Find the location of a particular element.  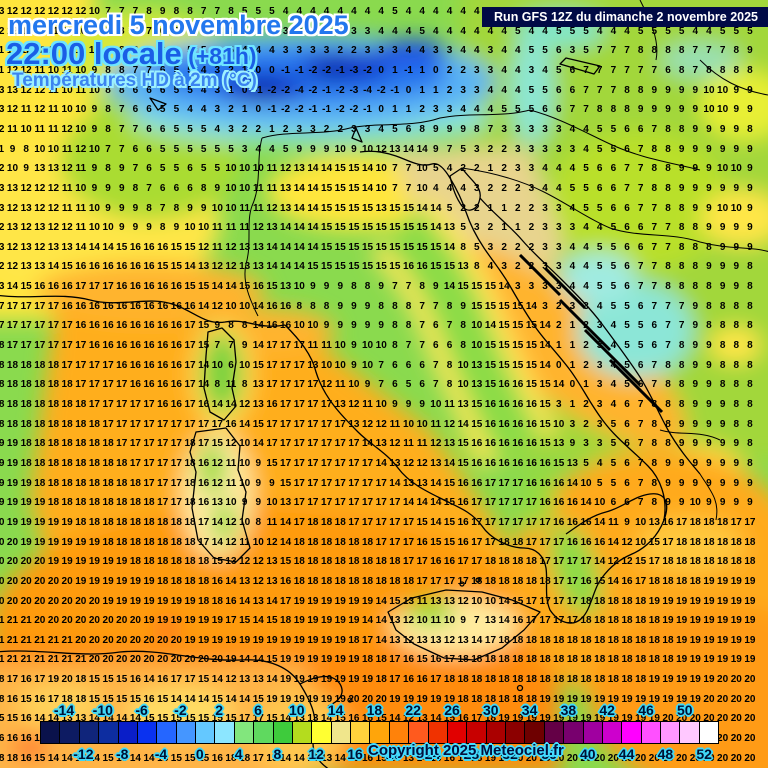

grid-value: 1 is located at coordinates (572, 365).